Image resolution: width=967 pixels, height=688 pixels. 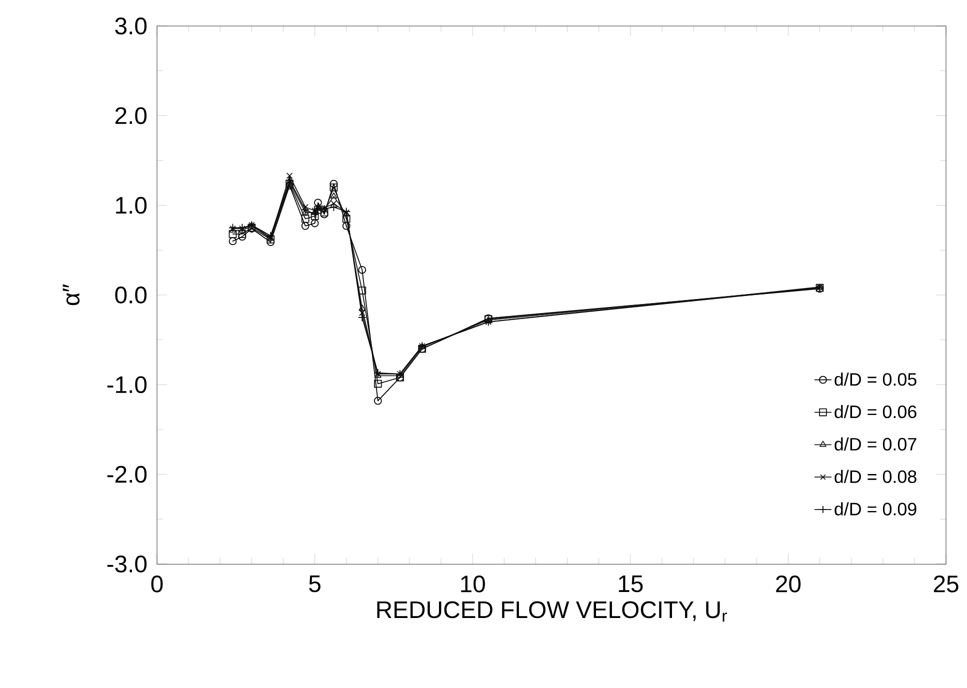 I want to click on y-tick-label: 1.0, so click(x=131, y=205).